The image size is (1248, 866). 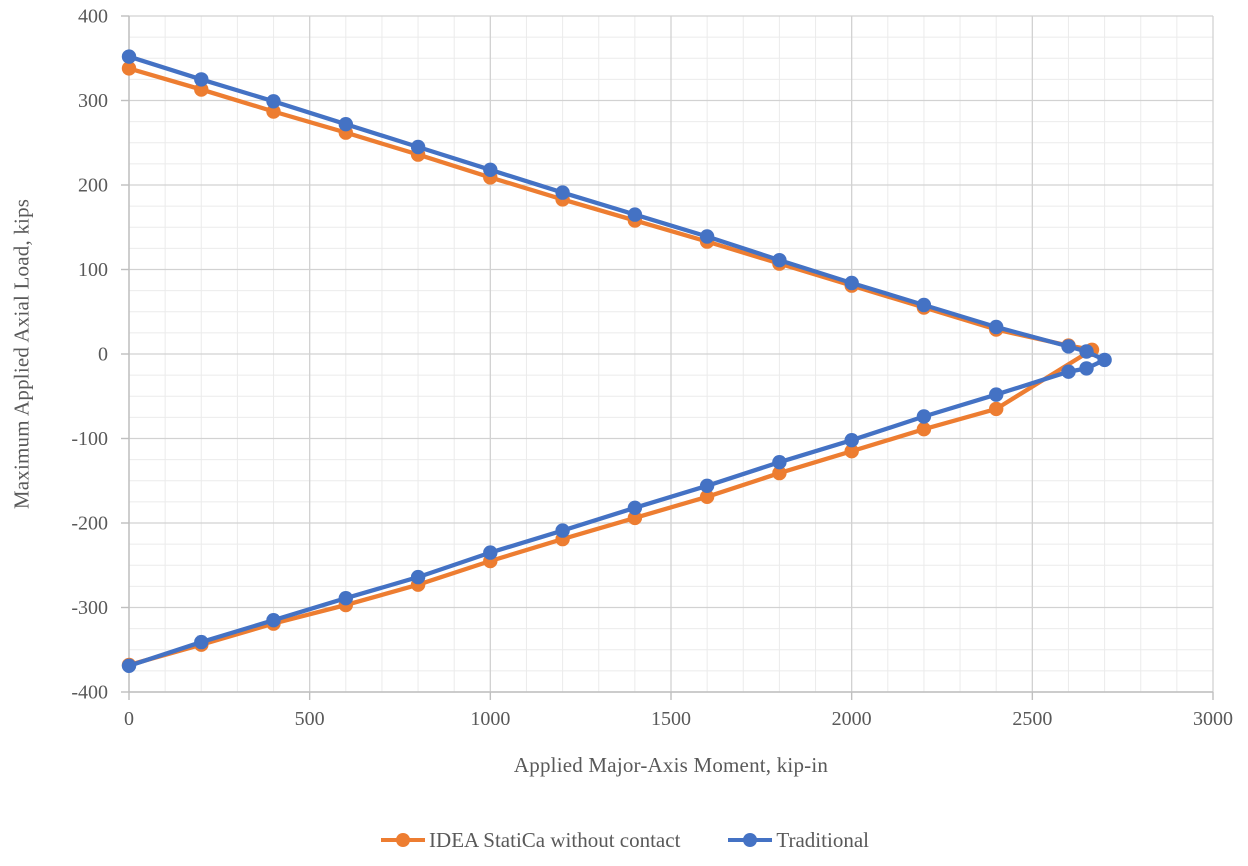 I want to click on legend-item-traditional: Traditional, so click(x=797, y=840).